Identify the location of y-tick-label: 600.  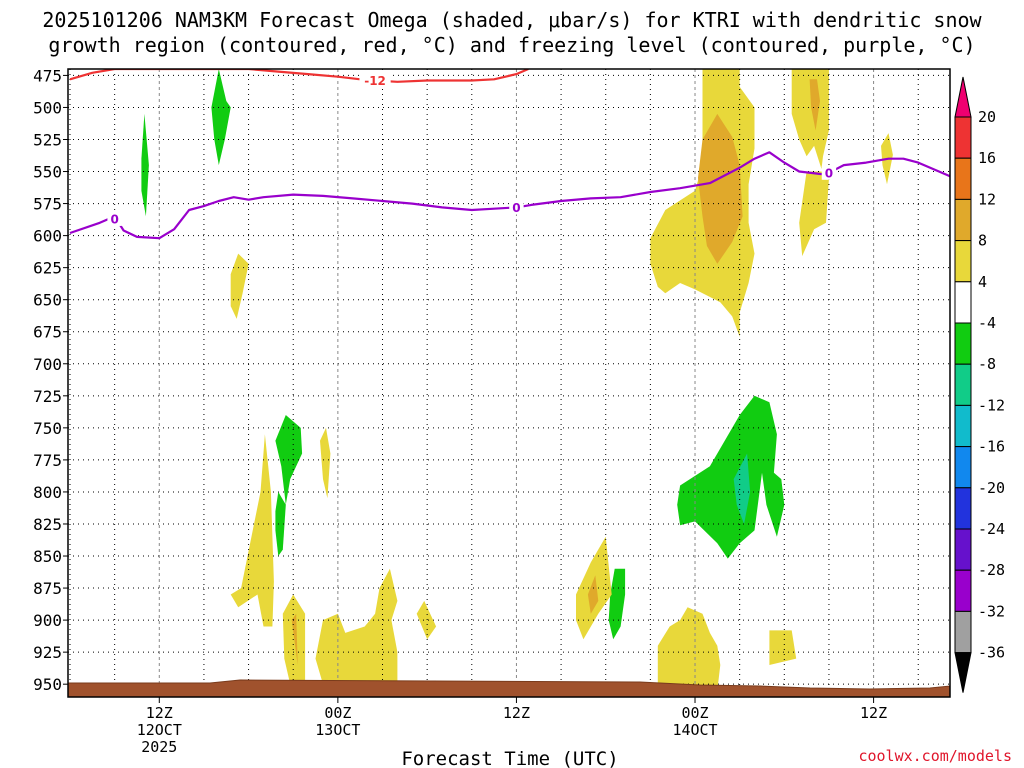
(47, 236).